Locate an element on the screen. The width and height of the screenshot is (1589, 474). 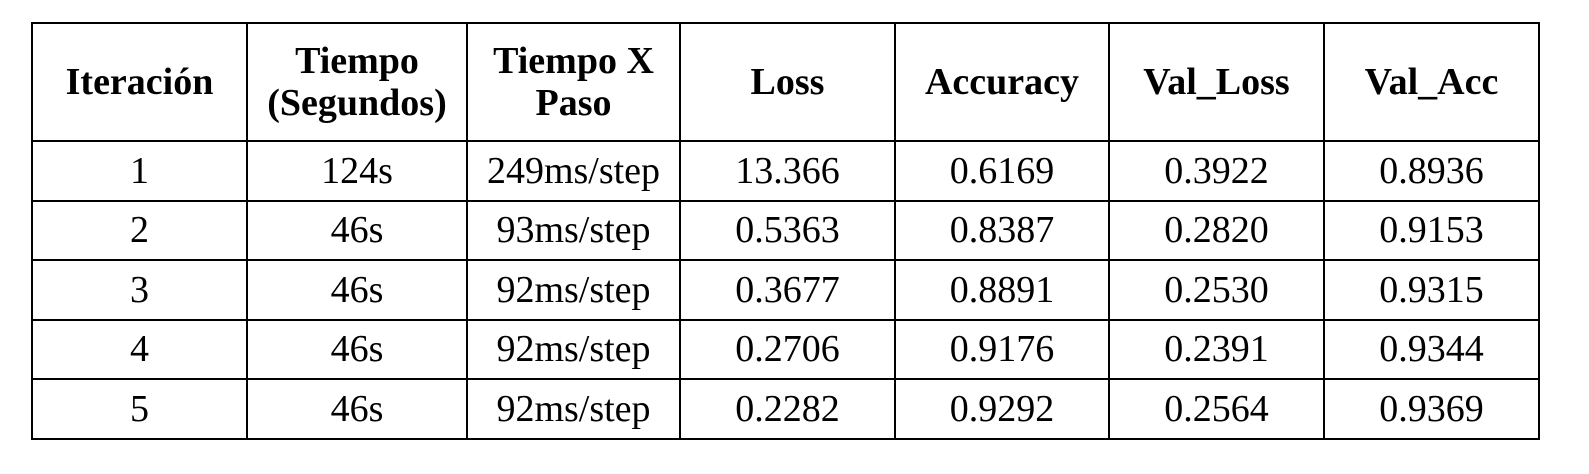
cell-iteracion: 5 is located at coordinates (139, 409).